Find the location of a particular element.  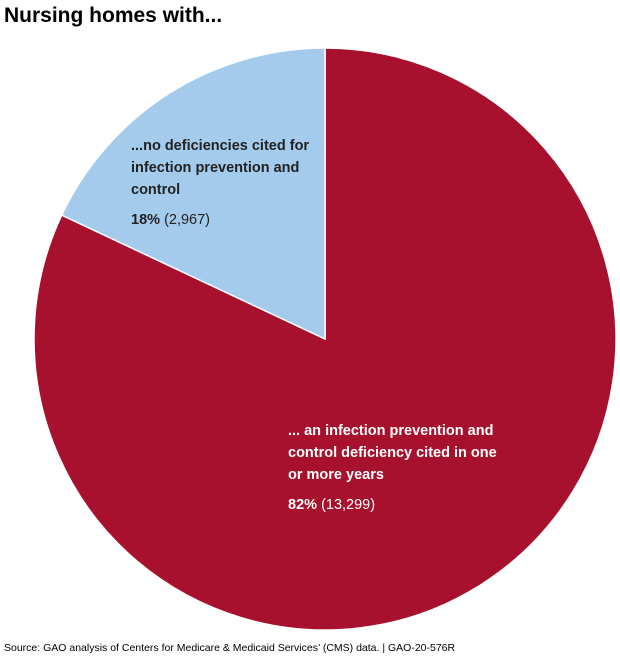

value-label: 82% (13,299) is located at coordinates (398, 505).